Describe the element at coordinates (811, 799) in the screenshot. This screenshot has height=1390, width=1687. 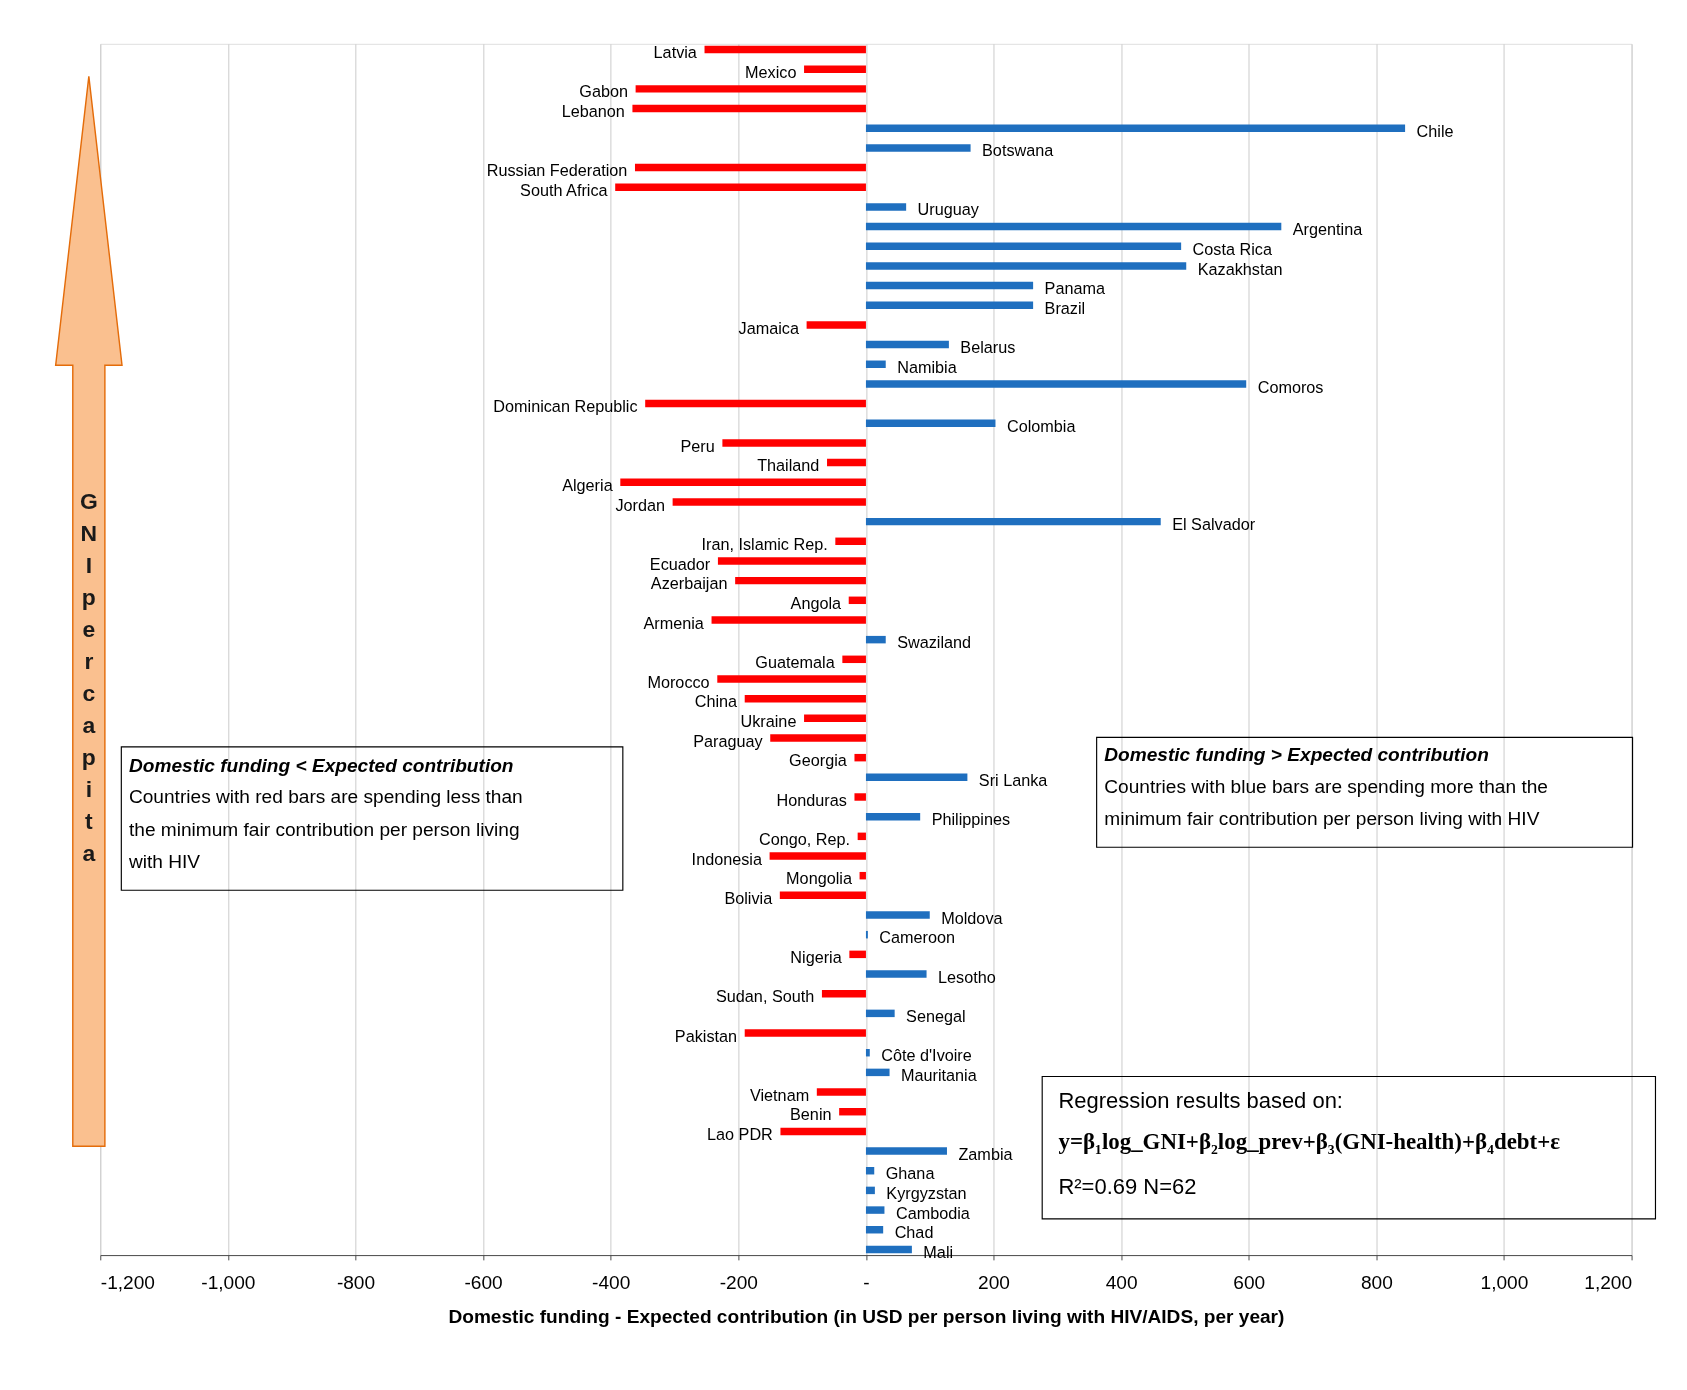
I see `y-tick-label: Honduras` at that location.